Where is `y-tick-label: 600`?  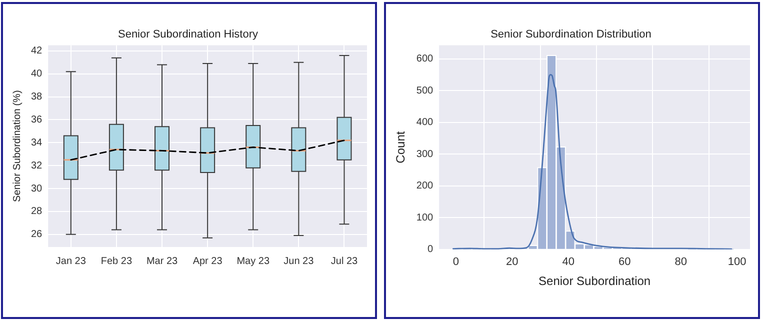 y-tick-label: 600 is located at coordinates (425, 59).